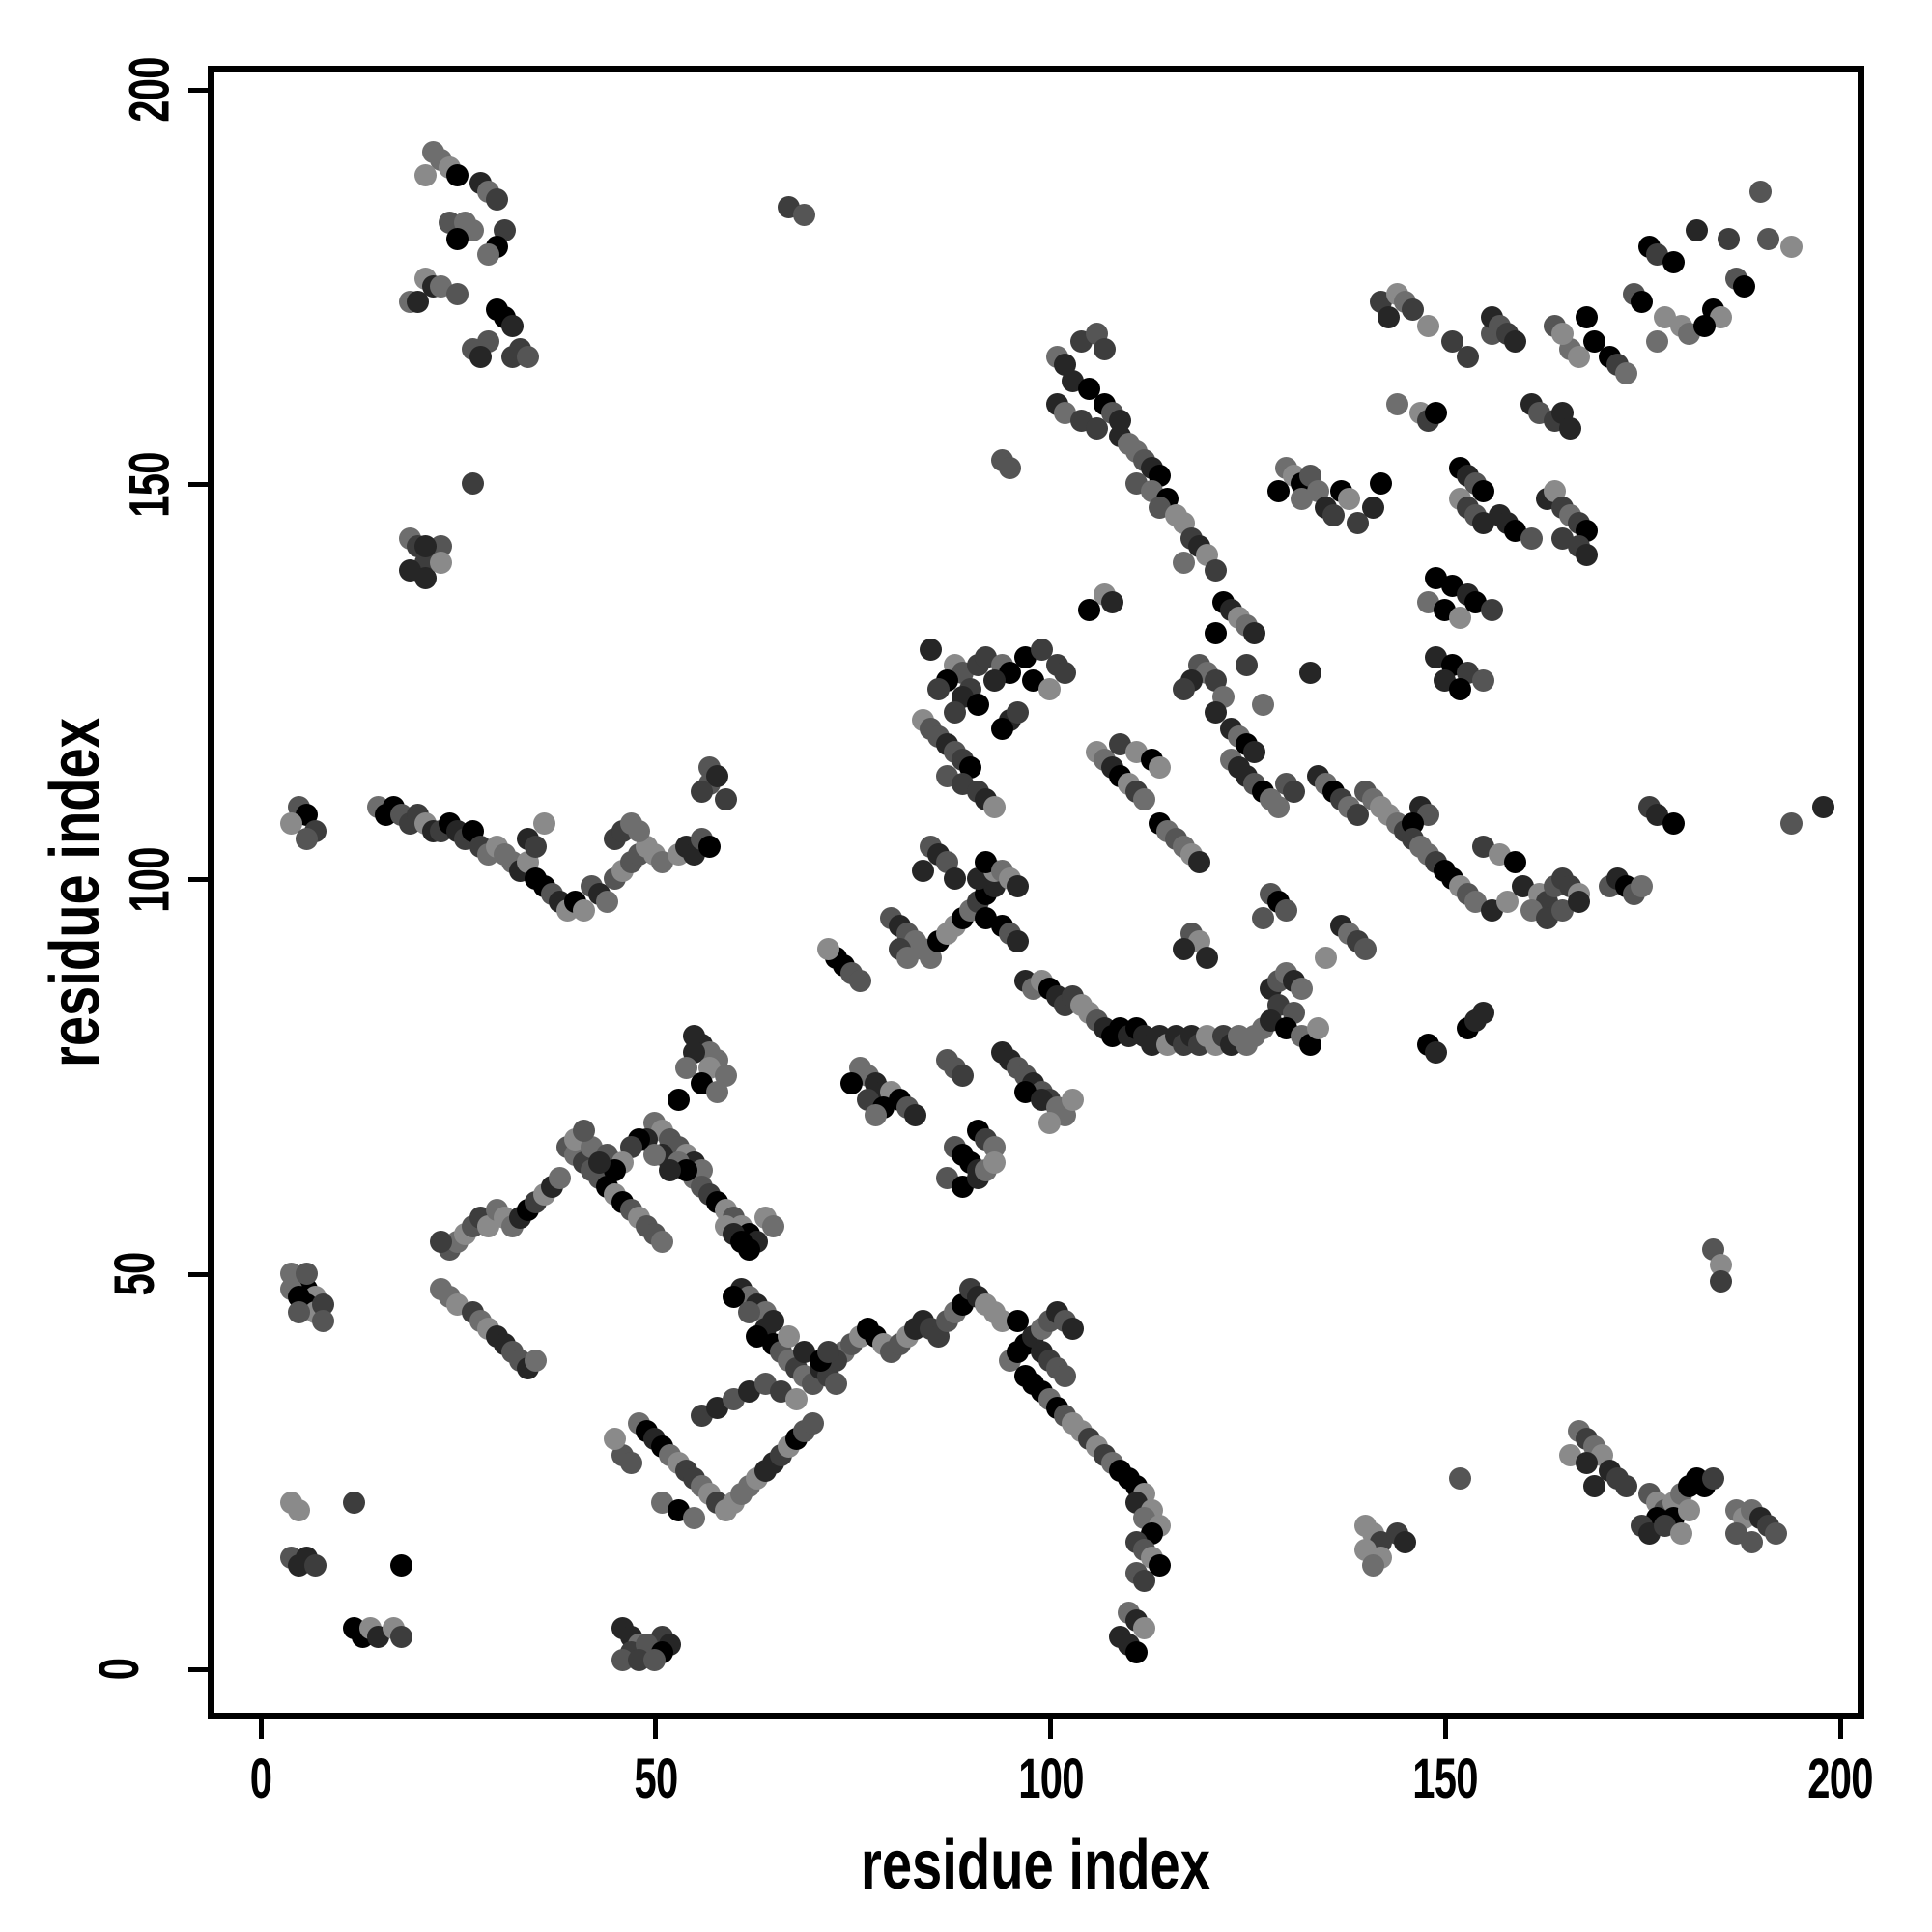 This screenshot has width=1932, height=1932. Describe the element at coordinates (120, 1669) in the screenshot. I see `y-tick-label: 0` at that location.